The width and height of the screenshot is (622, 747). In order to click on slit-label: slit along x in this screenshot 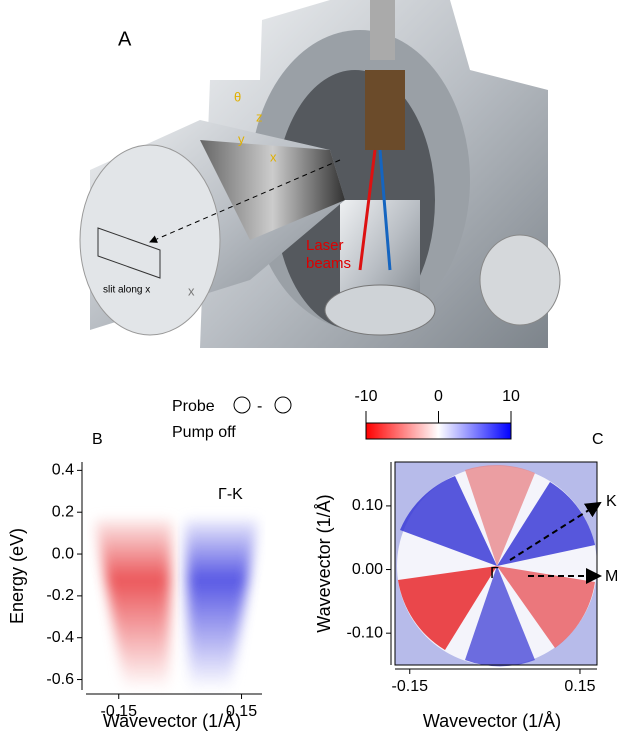, I will do `click(126, 290)`.